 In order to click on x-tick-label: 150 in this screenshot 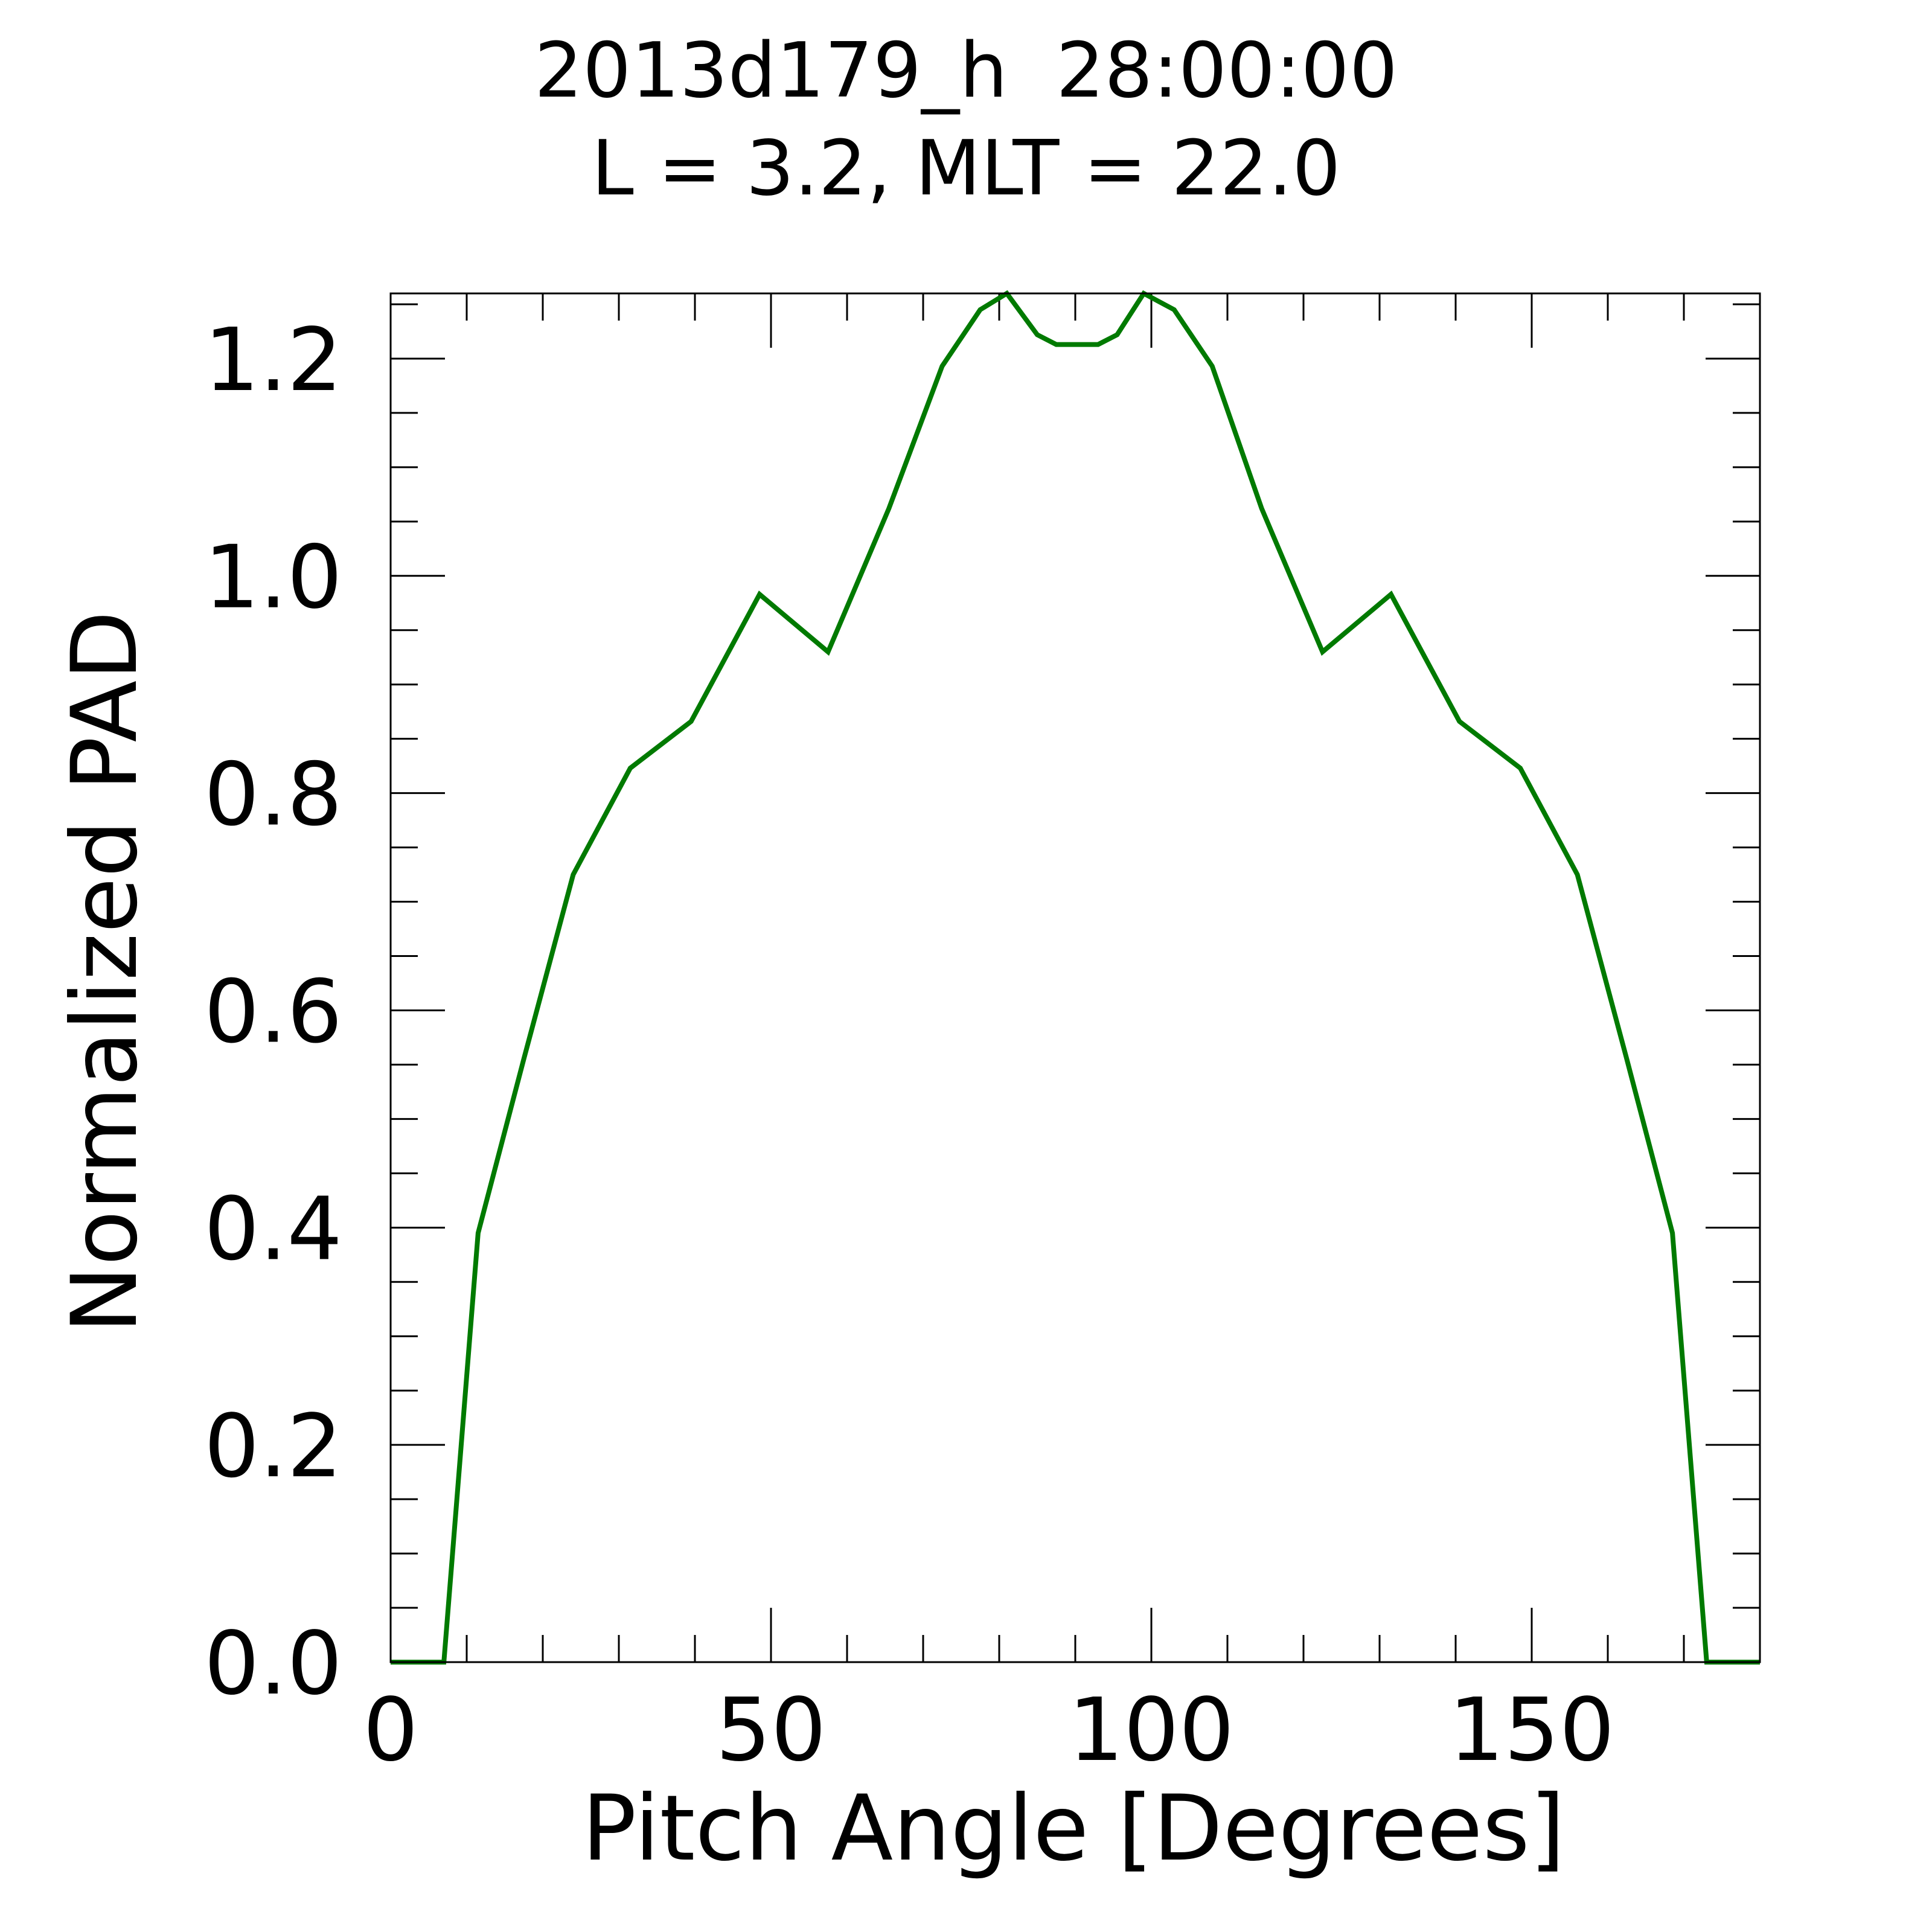, I will do `click(1532, 1730)`.